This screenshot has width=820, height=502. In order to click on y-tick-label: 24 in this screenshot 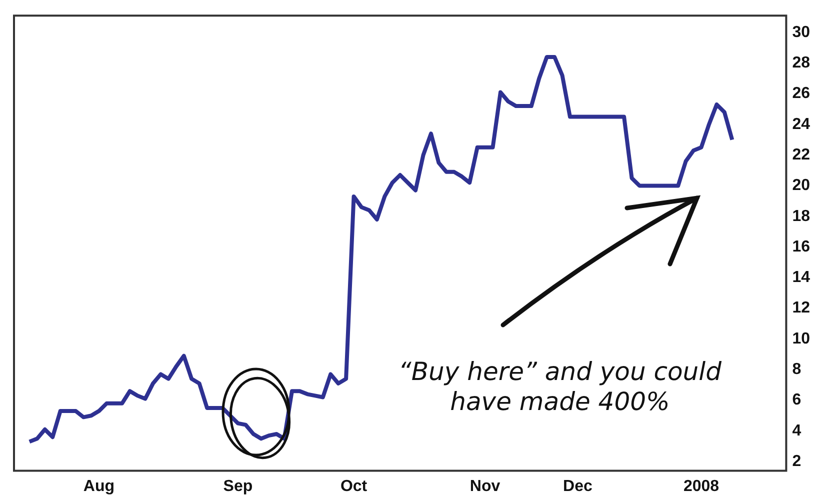, I will do `click(801, 124)`.